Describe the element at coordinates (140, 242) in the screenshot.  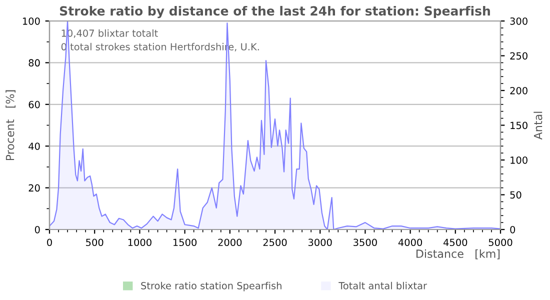
I see `x-tick-label: 1000` at that location.